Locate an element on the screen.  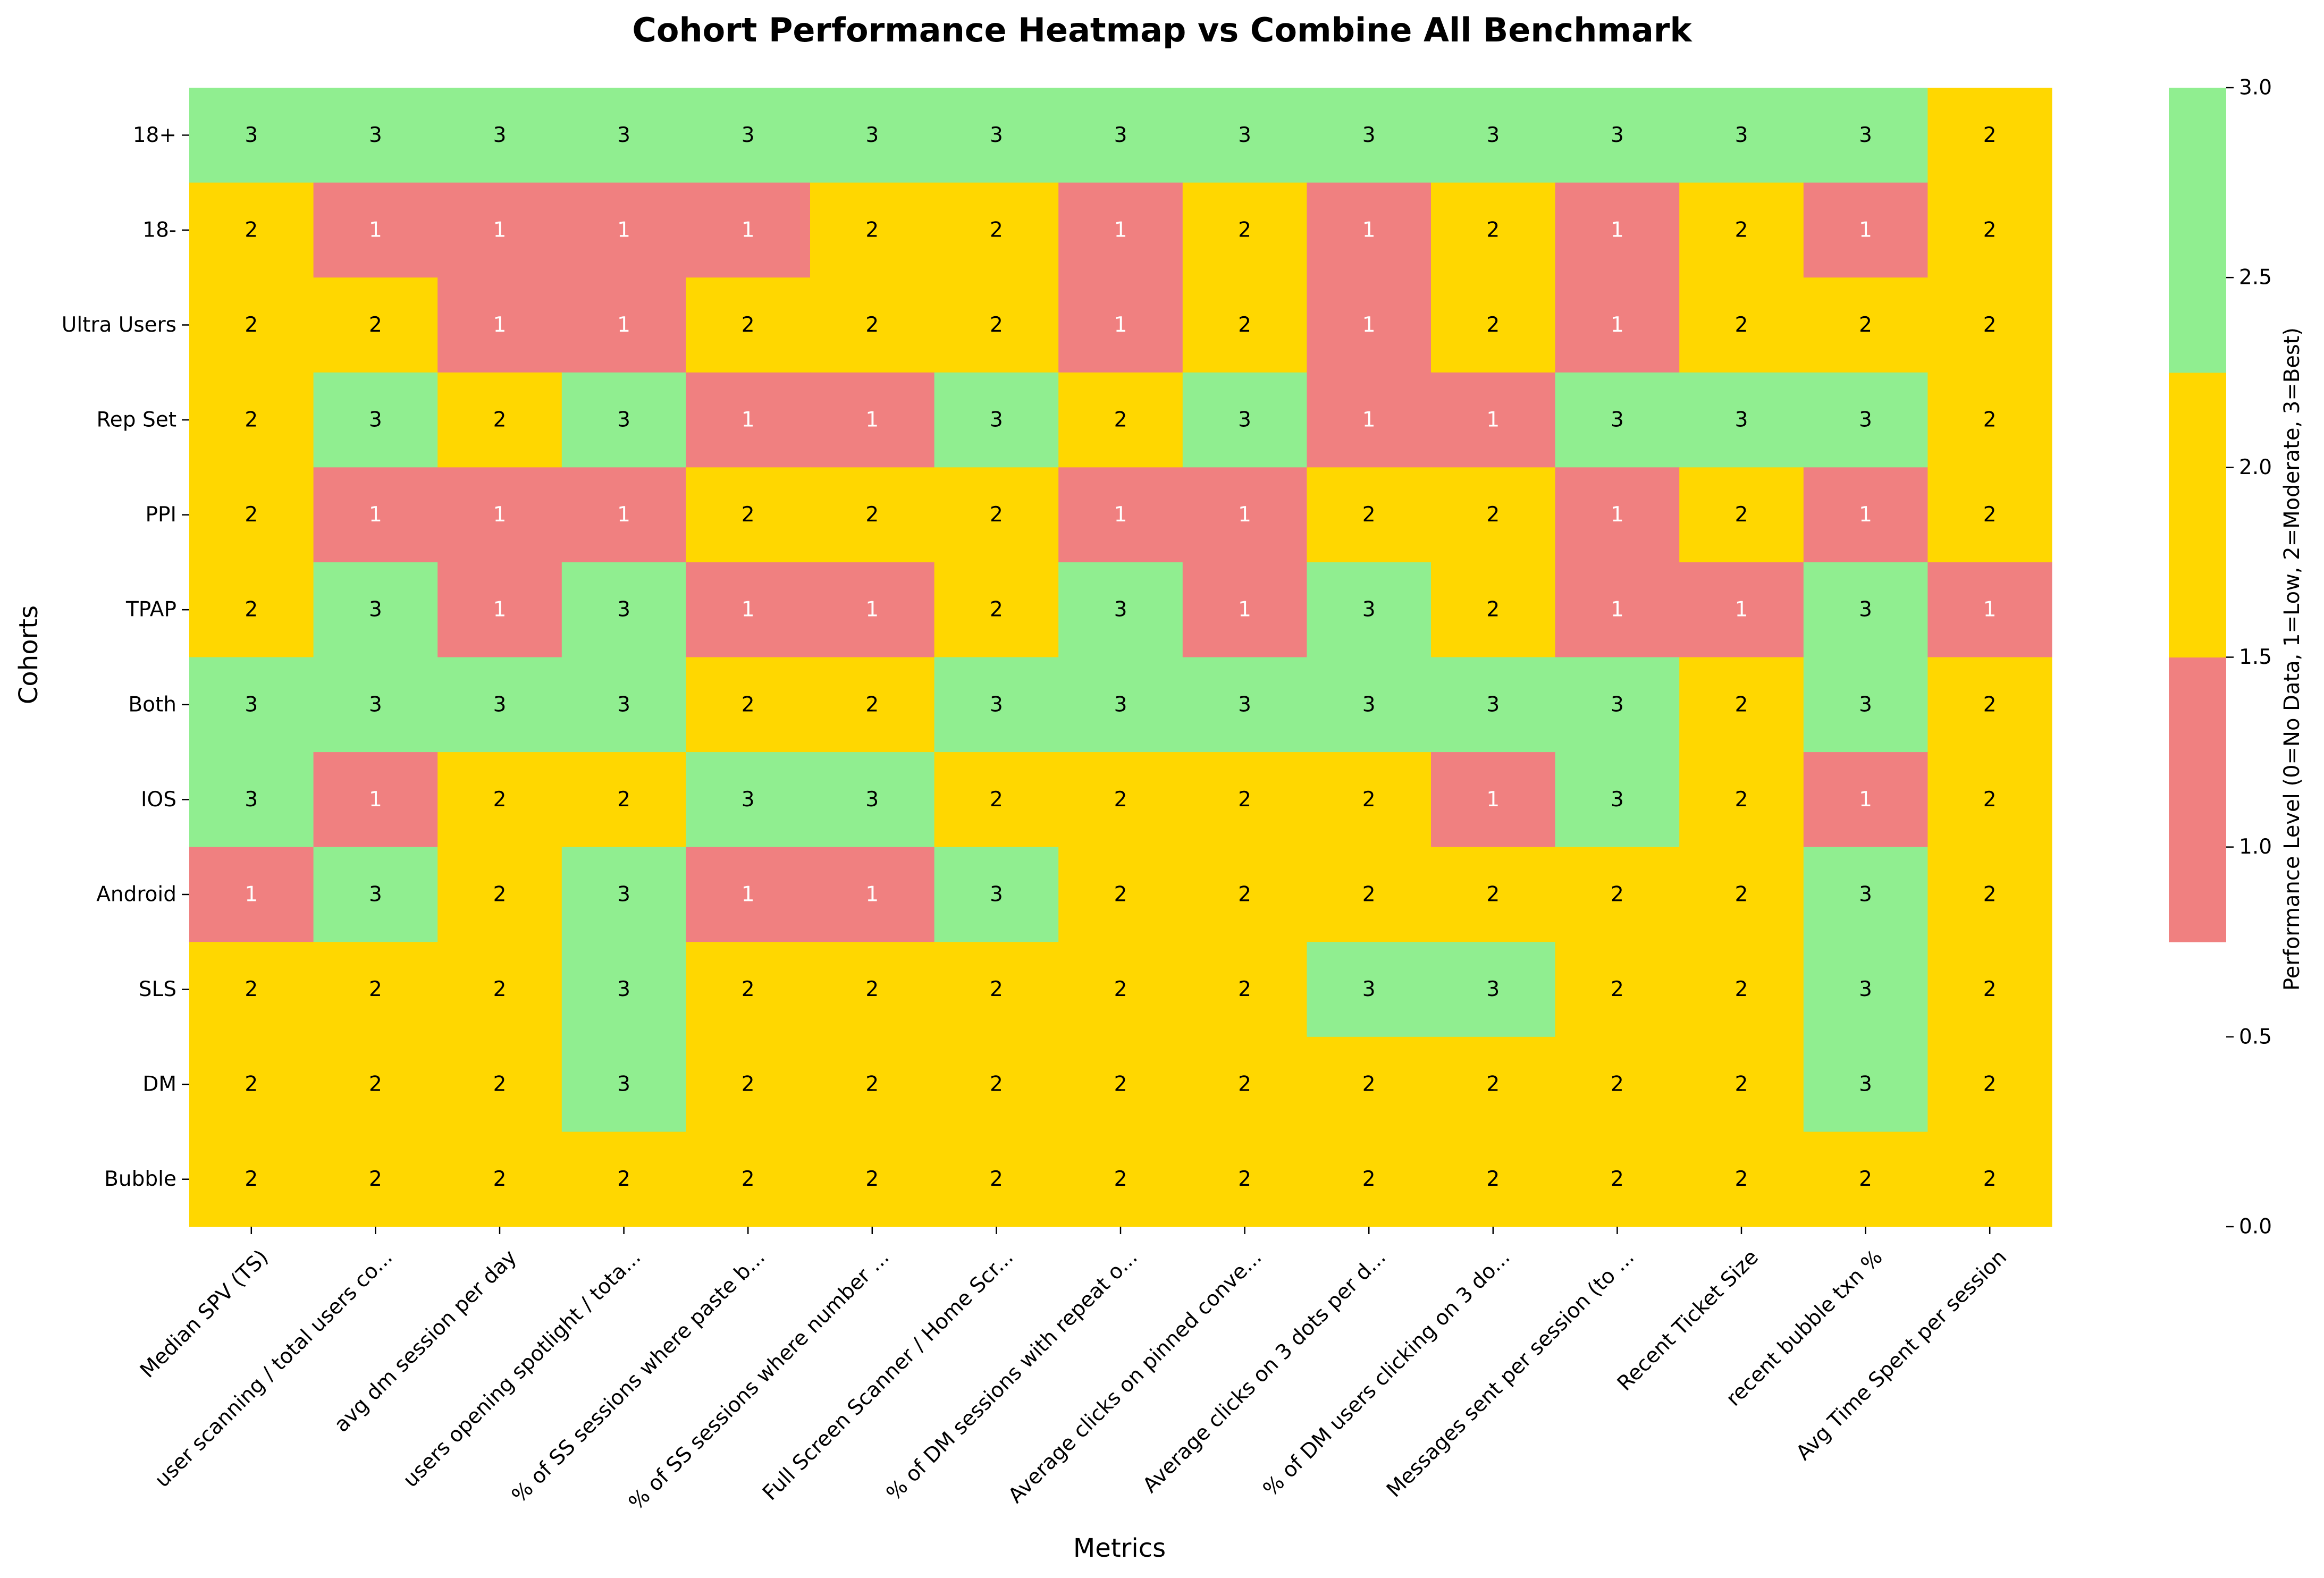
y-tick-label: Bubble is located at coordinates (140, 1179).